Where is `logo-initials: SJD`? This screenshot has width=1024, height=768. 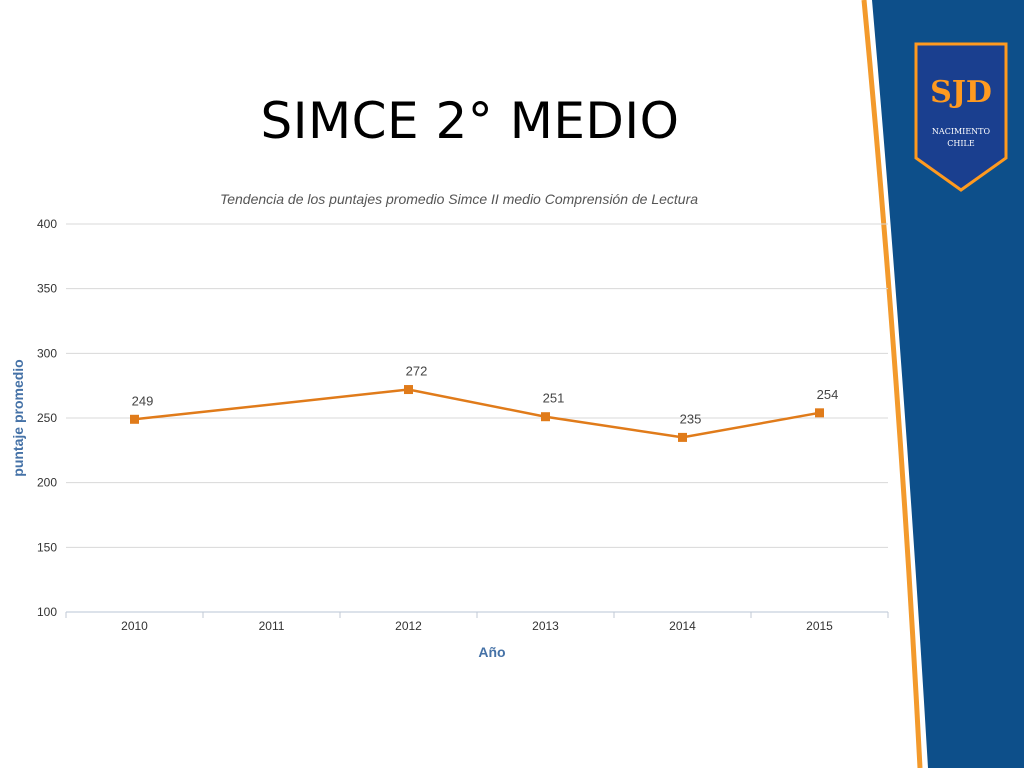
logo-initials: SJD is located at coordinates (961, 92).